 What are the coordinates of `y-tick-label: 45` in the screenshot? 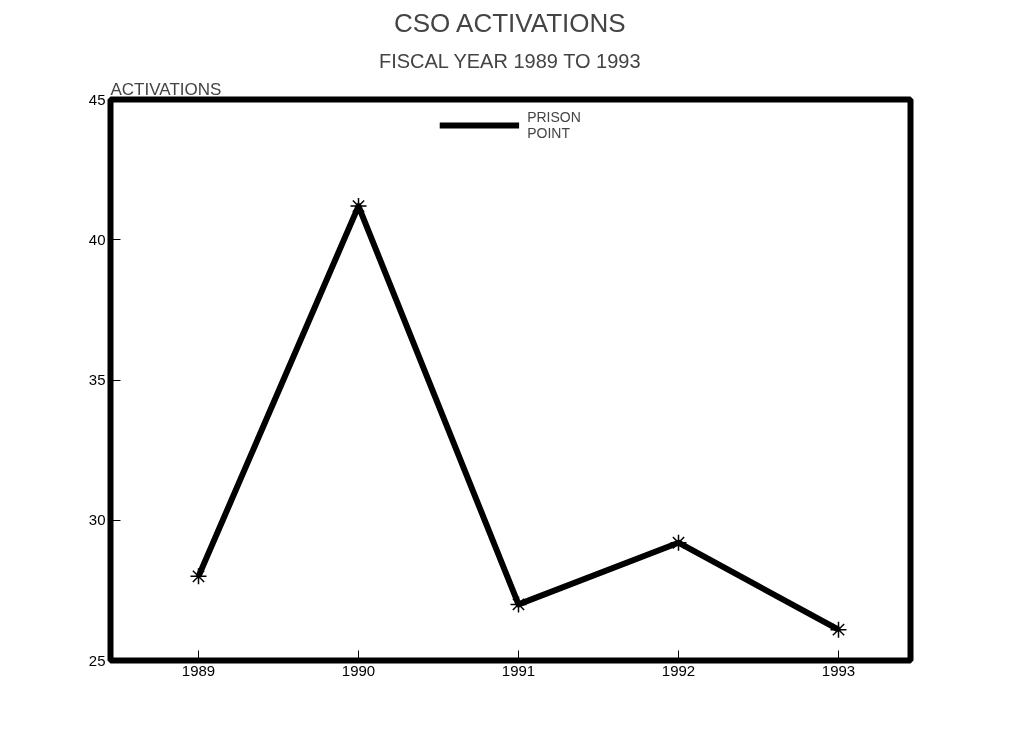 It's located at (97, 99).